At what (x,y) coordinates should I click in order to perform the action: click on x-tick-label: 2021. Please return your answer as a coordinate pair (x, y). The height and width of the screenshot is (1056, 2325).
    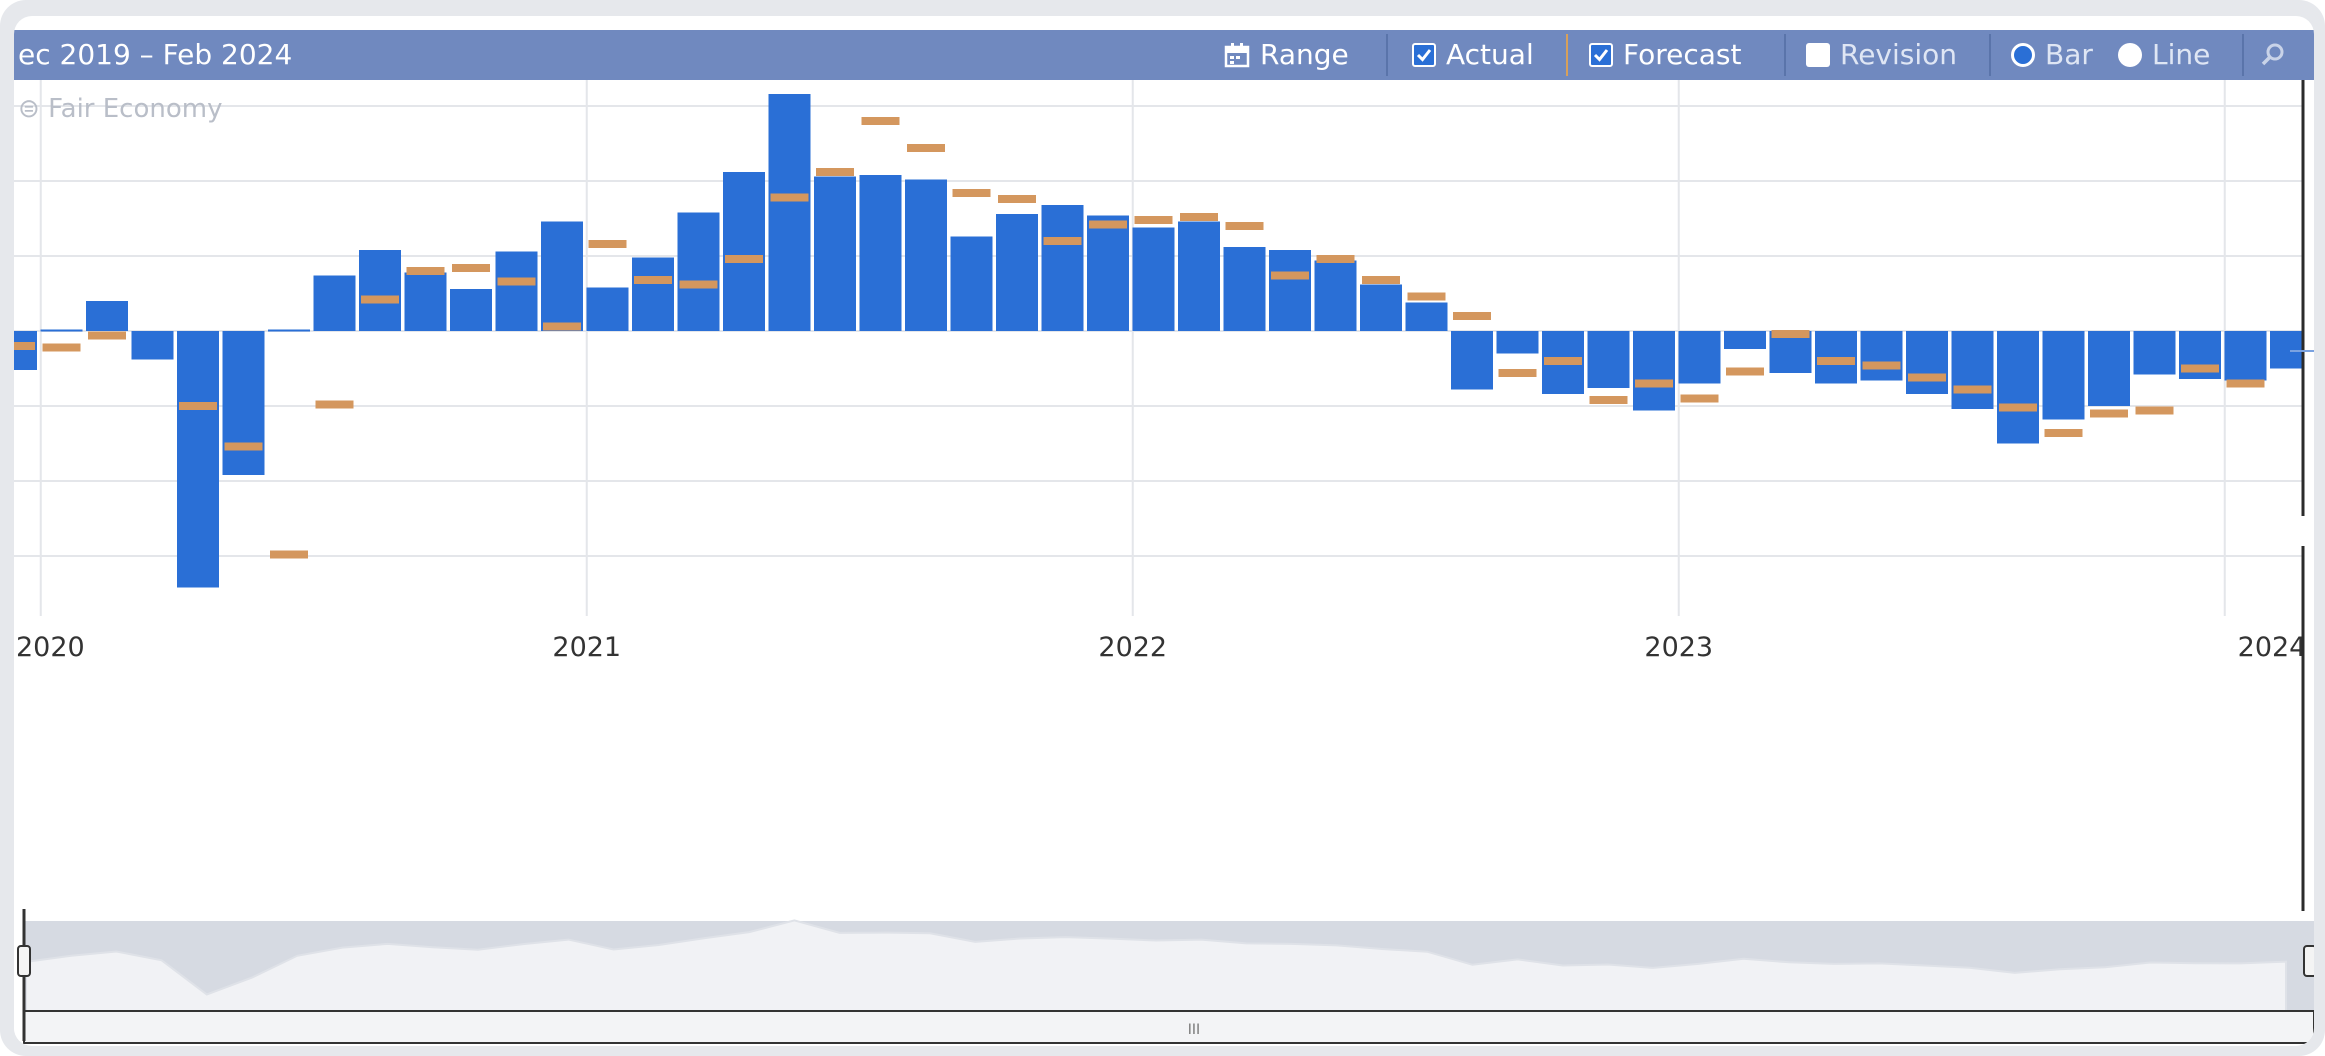
    Looking at the image, I should click on (586, 647).